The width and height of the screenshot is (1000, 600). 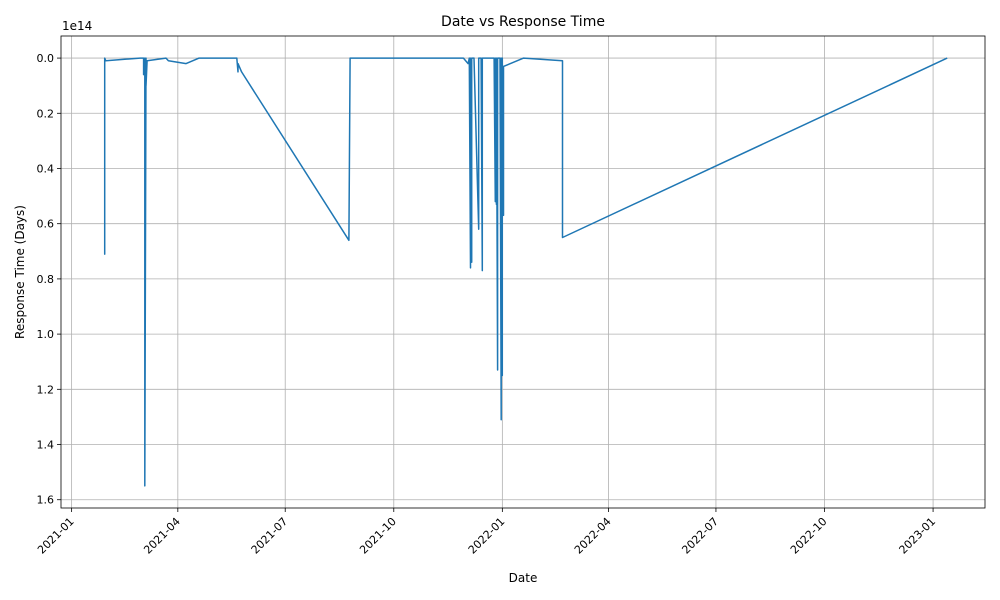 I want to click on x-tick-label: 2021-01, so click(x=56, y=536).